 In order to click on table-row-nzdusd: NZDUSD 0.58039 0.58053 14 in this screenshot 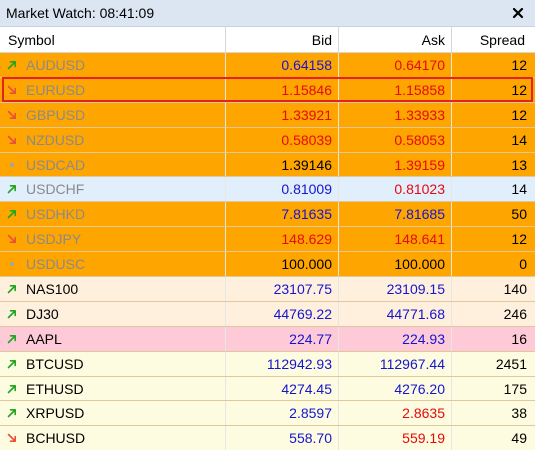, I will do `click(267, 140)`.